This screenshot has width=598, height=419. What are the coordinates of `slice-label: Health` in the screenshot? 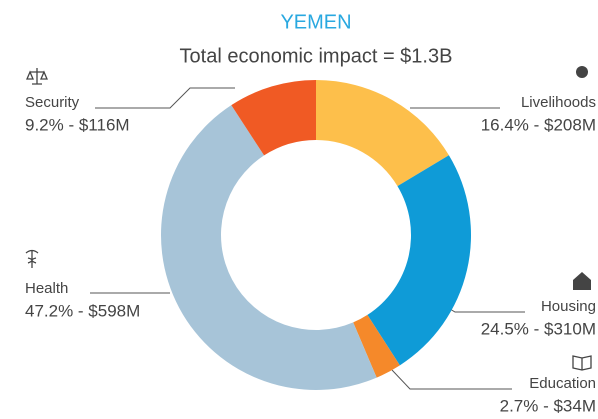 It's located at (46, 288).